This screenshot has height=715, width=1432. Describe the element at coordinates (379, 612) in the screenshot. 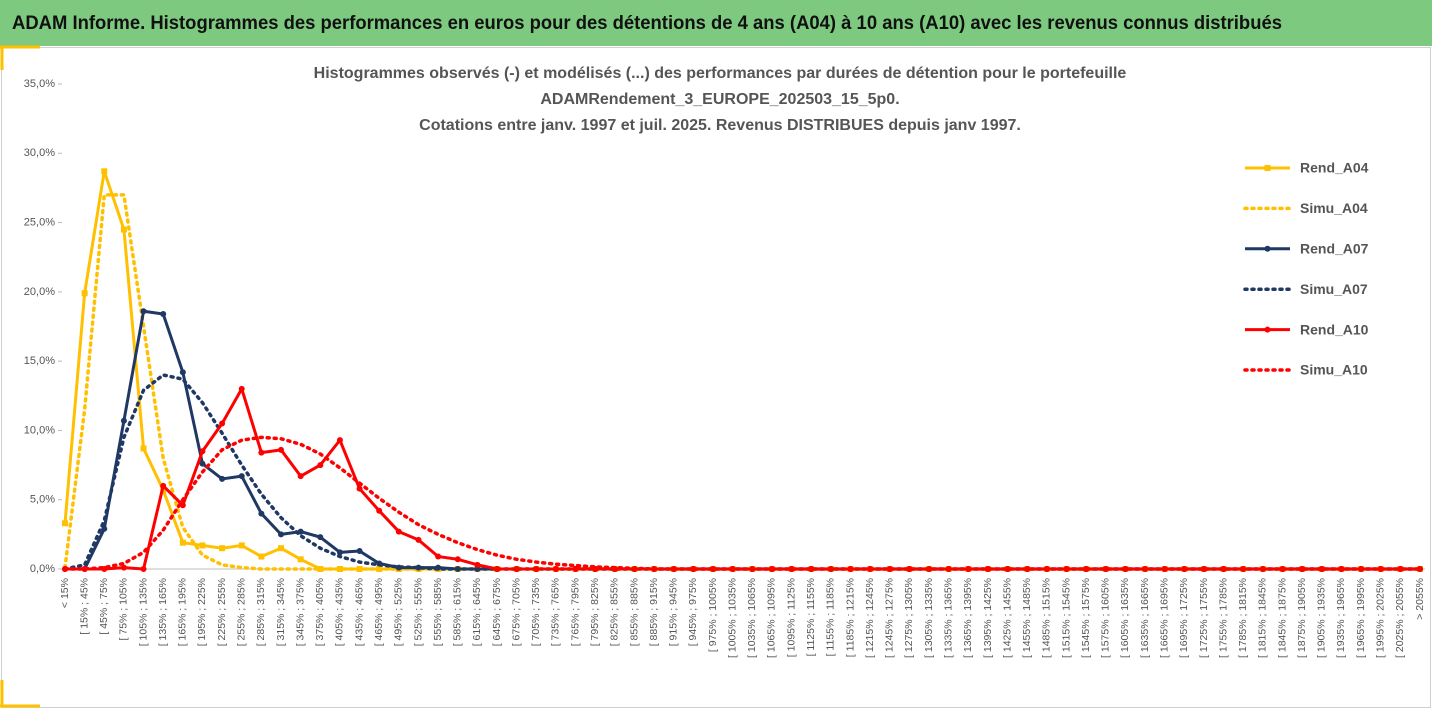

I see `x-tick-label: [ 465% ; 495%` at that location.